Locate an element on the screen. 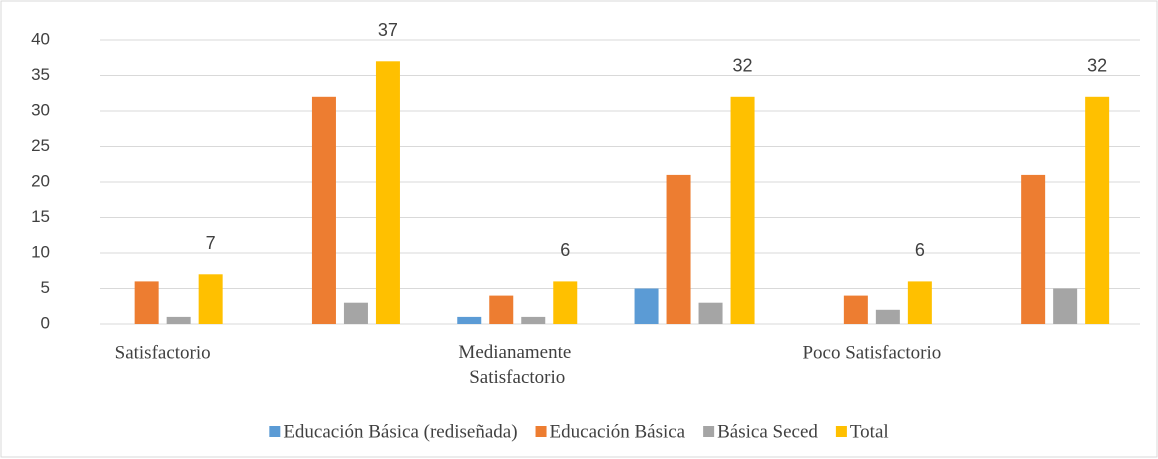 Image resolution: width=1158 pixels, height=459 pixels. data-label: 37 is located at coordinates (388, 30).